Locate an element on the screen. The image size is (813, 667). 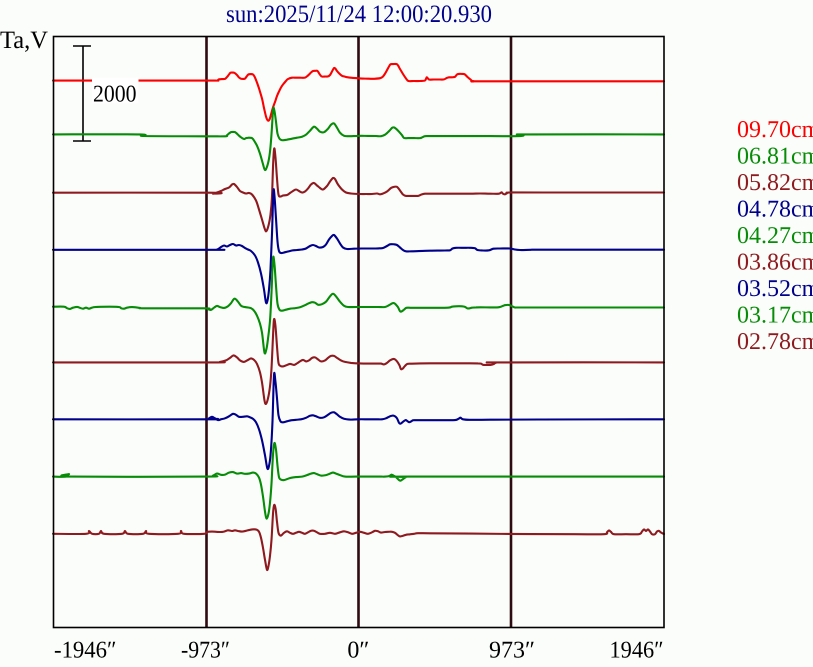
svg-text: 1946″ is located at coordinates (637, 650).